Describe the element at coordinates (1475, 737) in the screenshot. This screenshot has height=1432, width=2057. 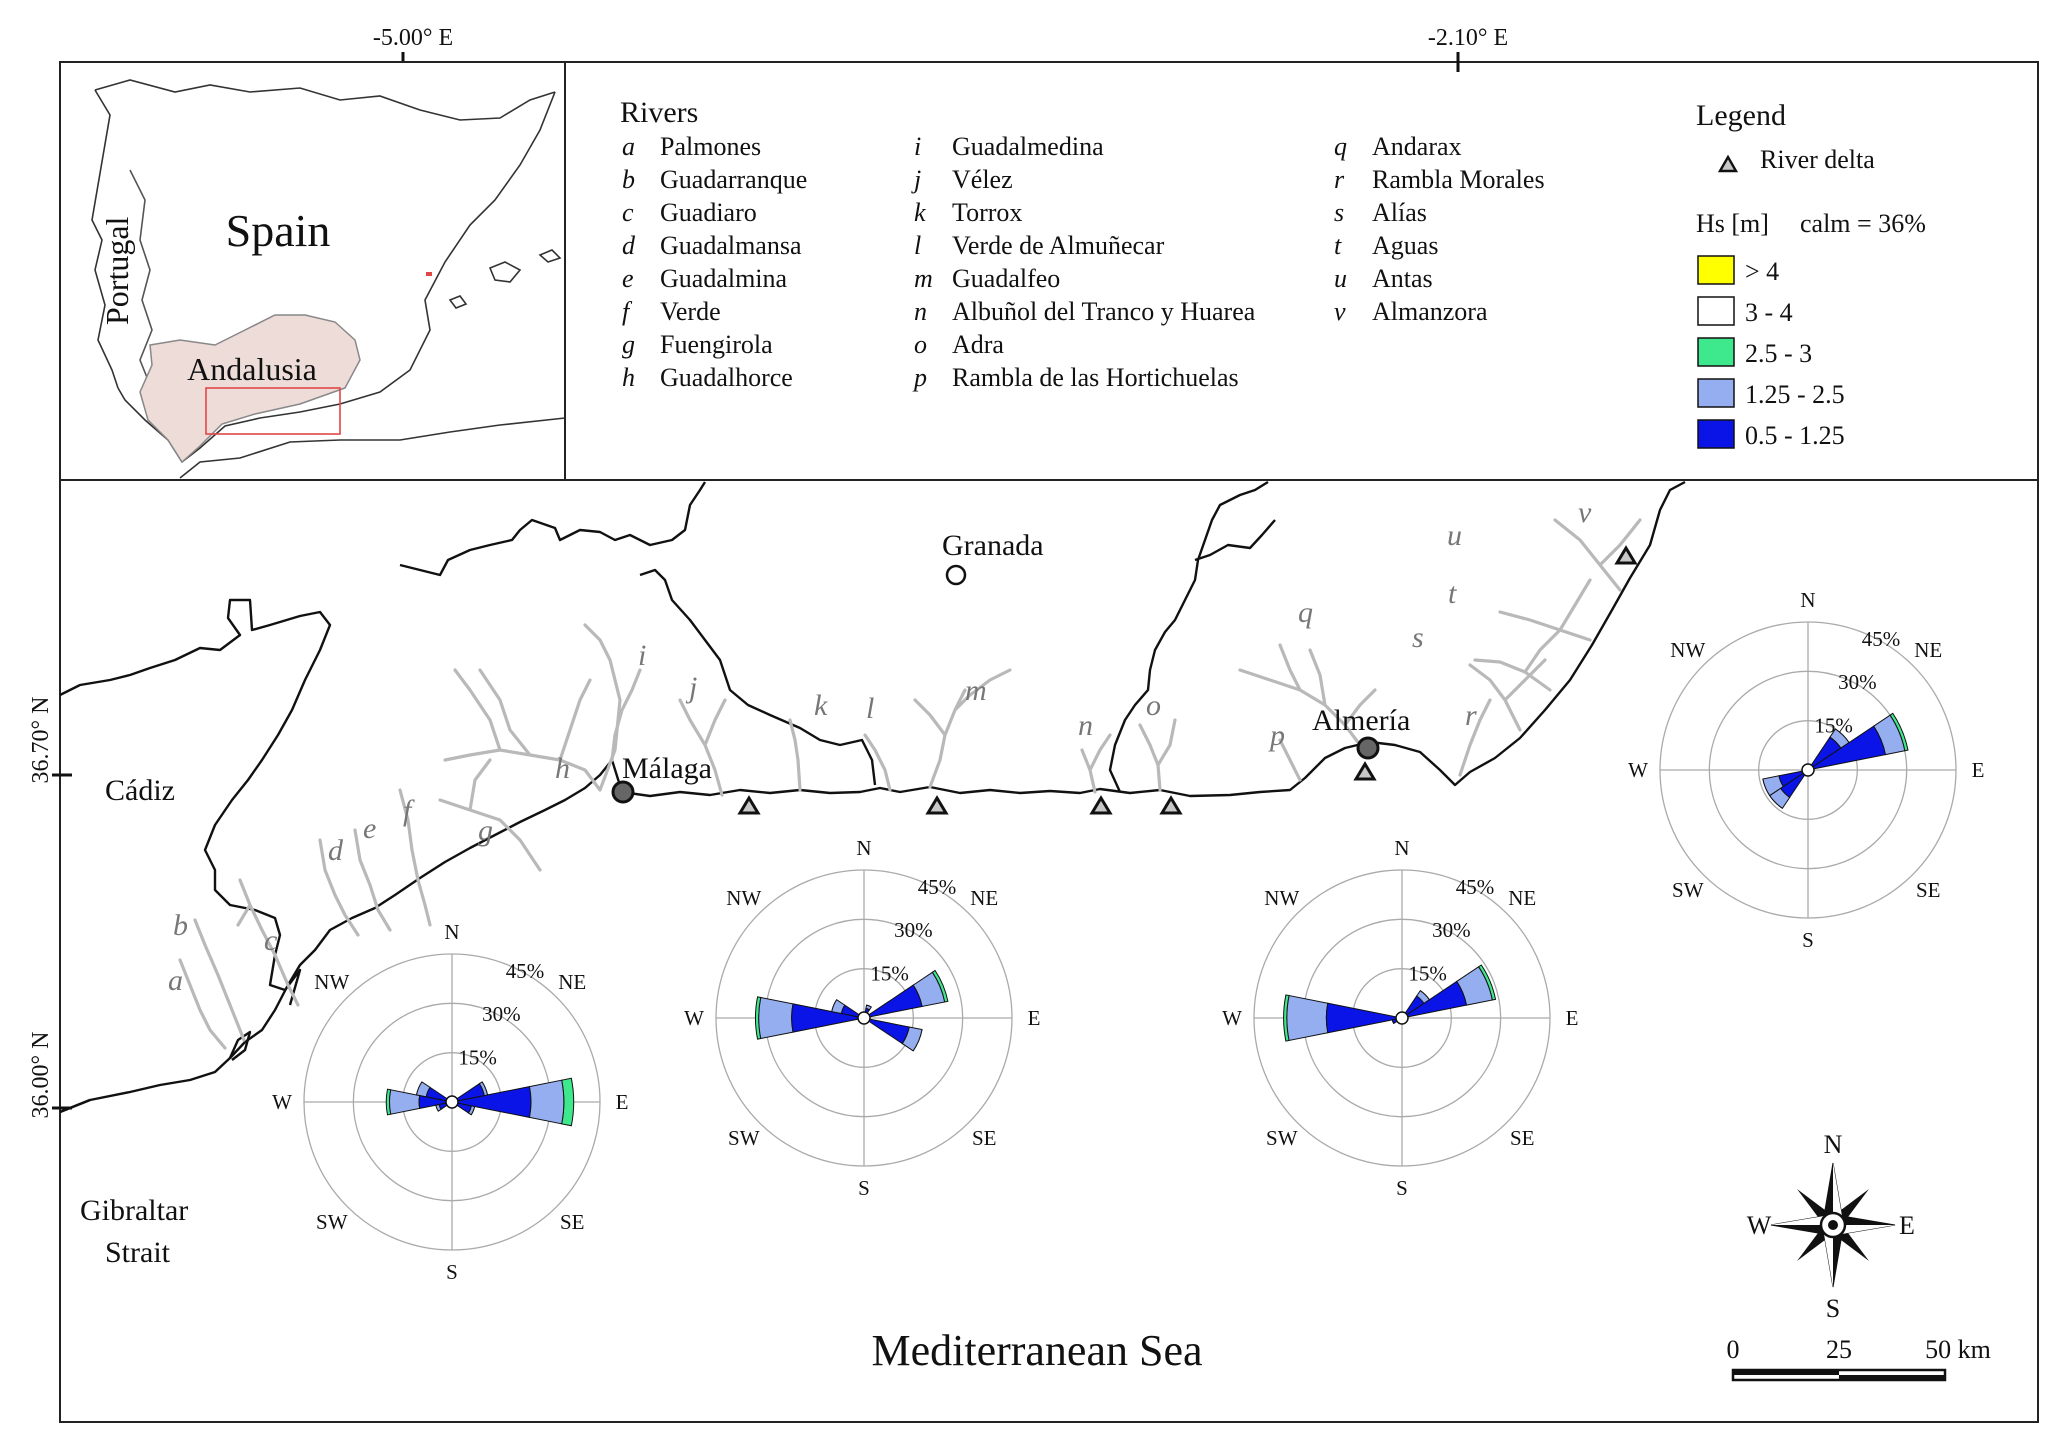
I see `river-r` at that location.